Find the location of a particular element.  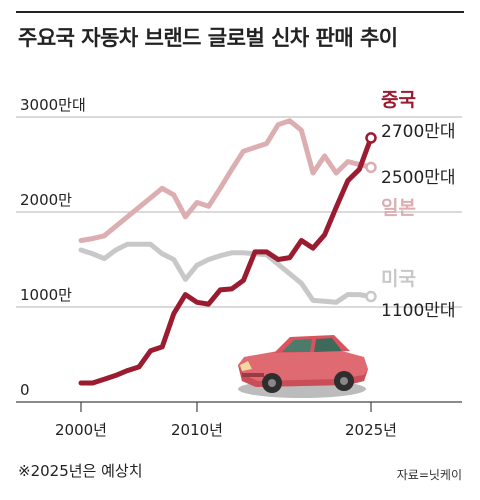

x-tick-label: 2000년 is located at coordinates (81, 430).